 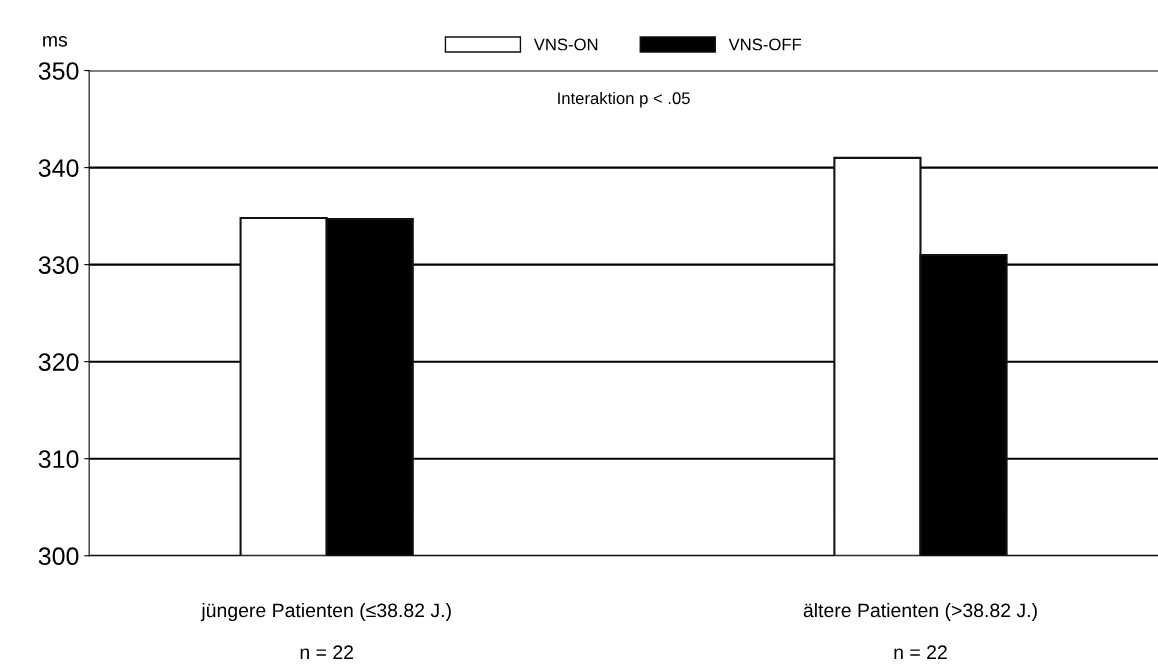 I want to click on category-label: ältere Patienten (>38.82 J.) n = 22, so click(x=920, y=630).